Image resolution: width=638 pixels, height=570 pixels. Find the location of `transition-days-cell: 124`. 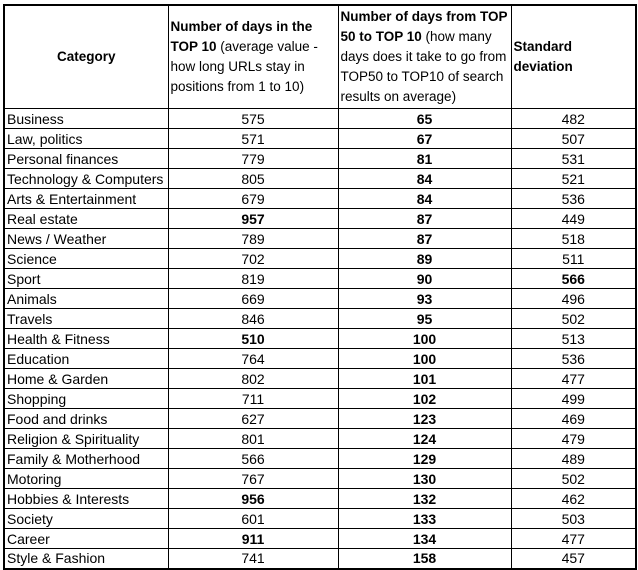

transition-days-cell: 124 is located at coordinates (424, 438).